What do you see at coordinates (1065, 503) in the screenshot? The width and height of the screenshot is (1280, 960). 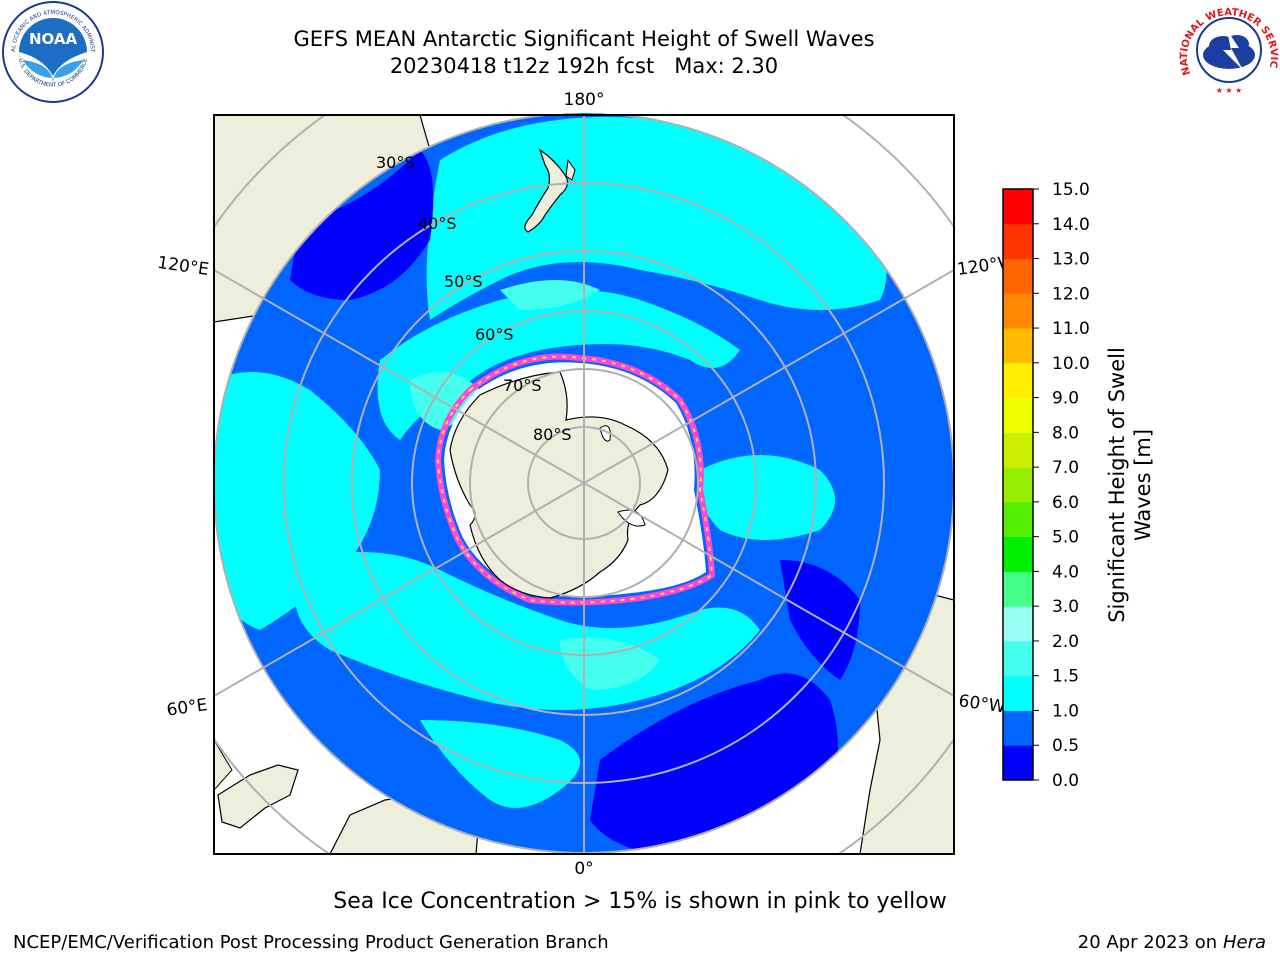 I see `colorbar-tick-label: 6.0` at bounding box center [1065, 503].